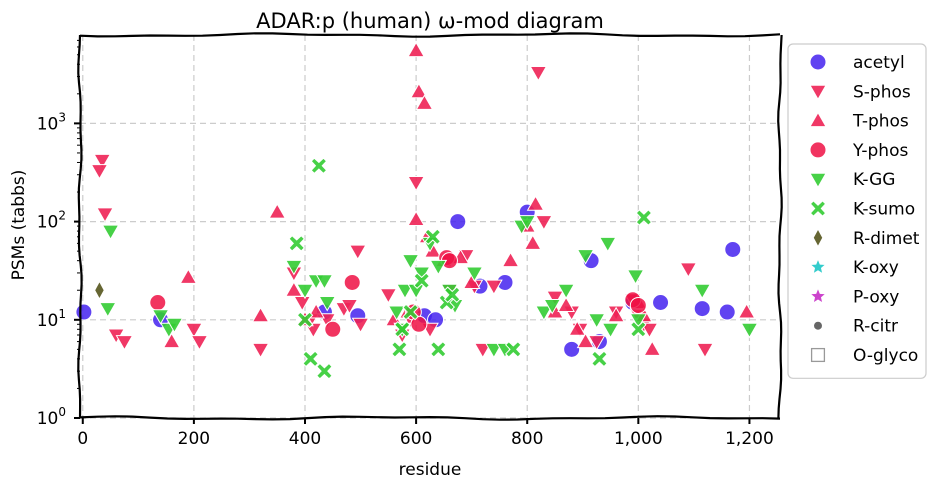 Image resolution: width=941 pixels, height=492 pixels. Describe the element at coordinates (884, 210) in the screenshot. I see `legend-label: K-sumo` at that location.